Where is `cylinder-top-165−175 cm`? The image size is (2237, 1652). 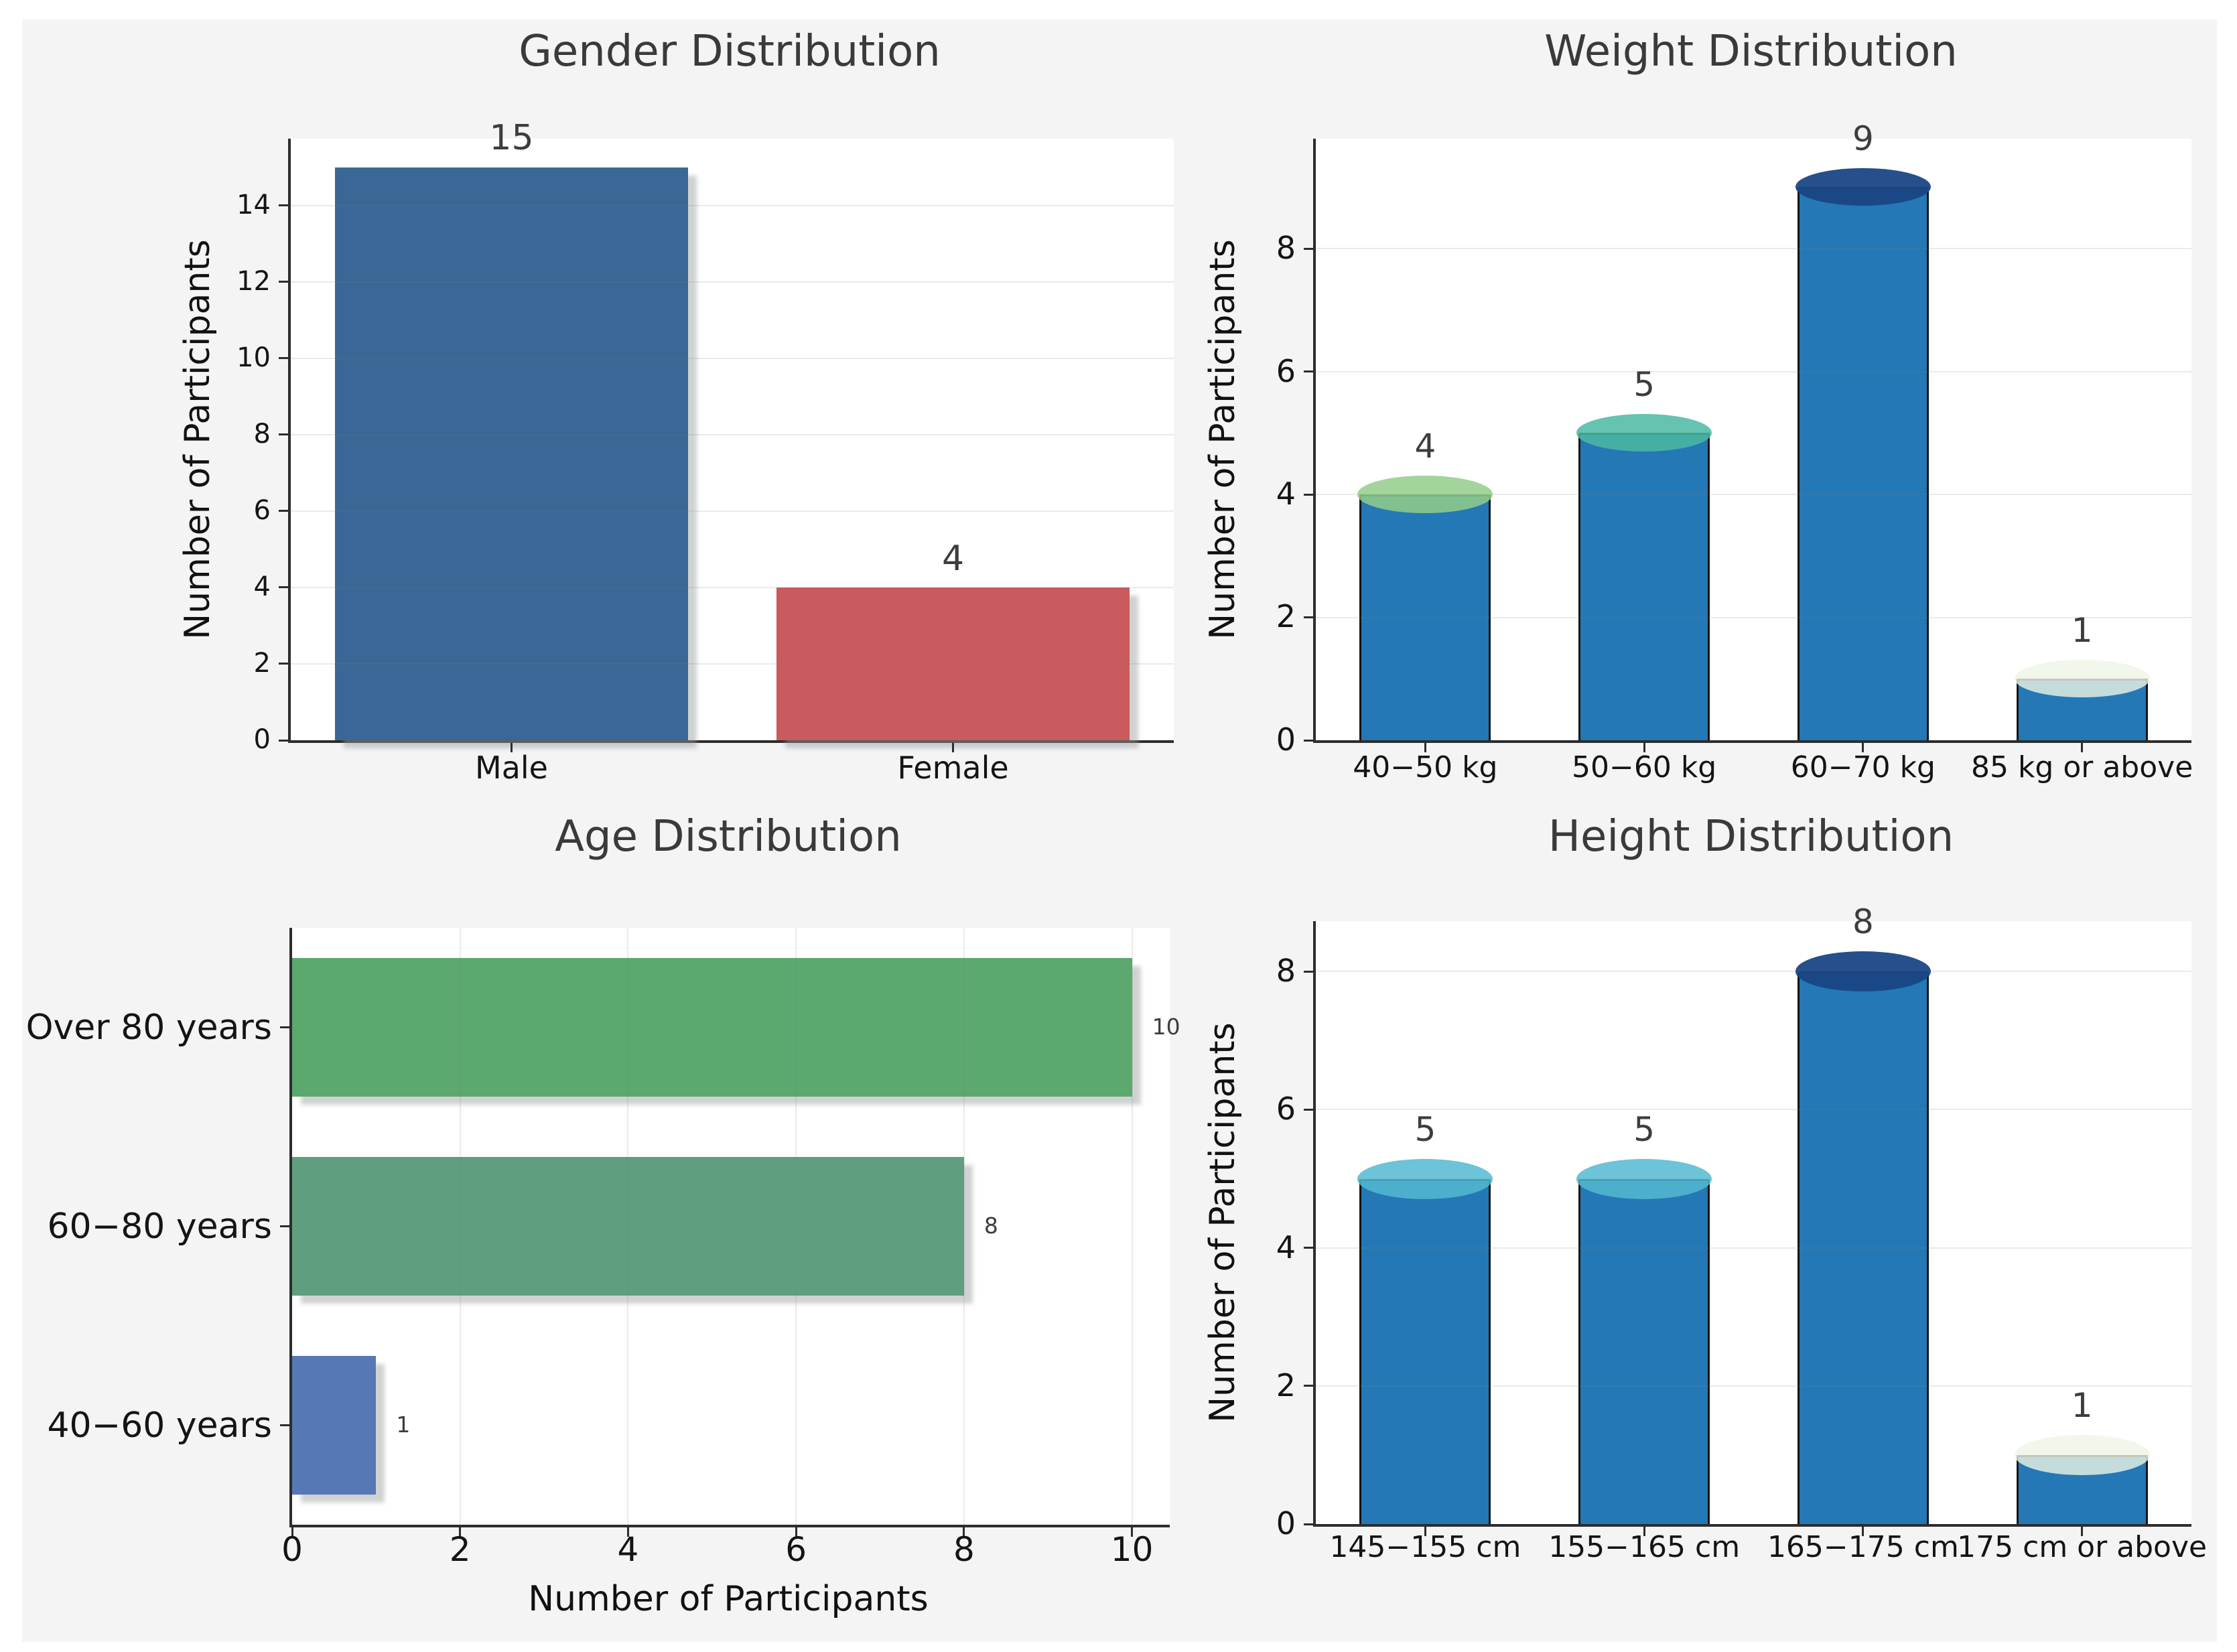 cylinder-top-165−175 cm is located at coordinates (1863, 971).